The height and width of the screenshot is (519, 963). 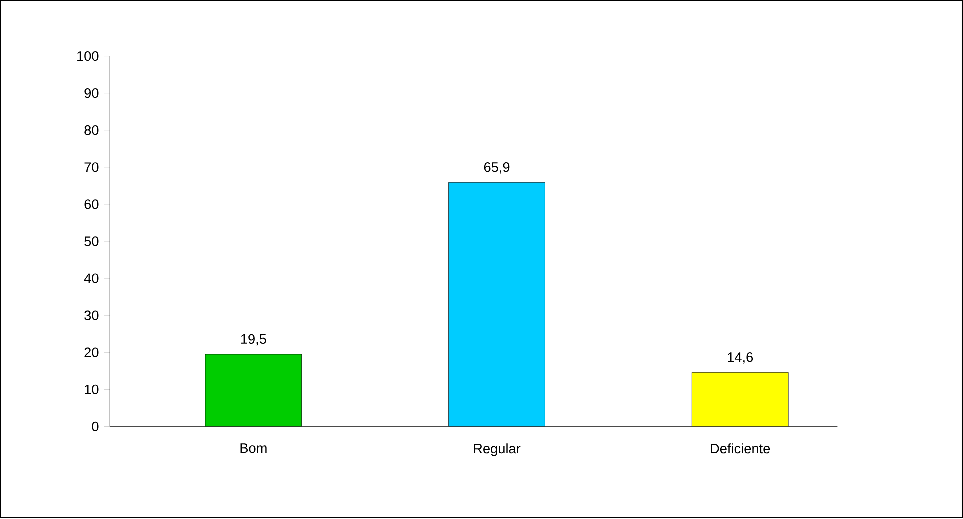 I want to click on y-tick-label: 20, so click(x=91, y=353).